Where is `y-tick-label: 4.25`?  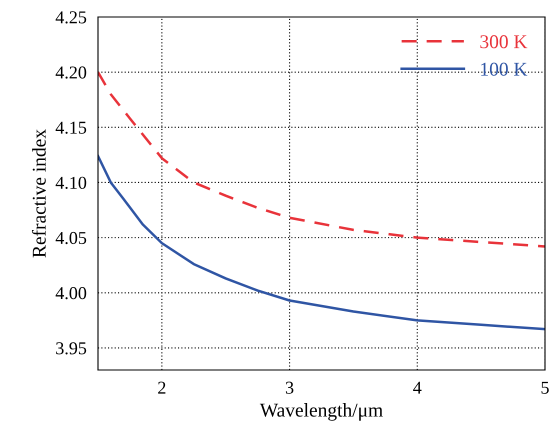
y-tick-label: 4.25 is located at coordinates (71, 17).